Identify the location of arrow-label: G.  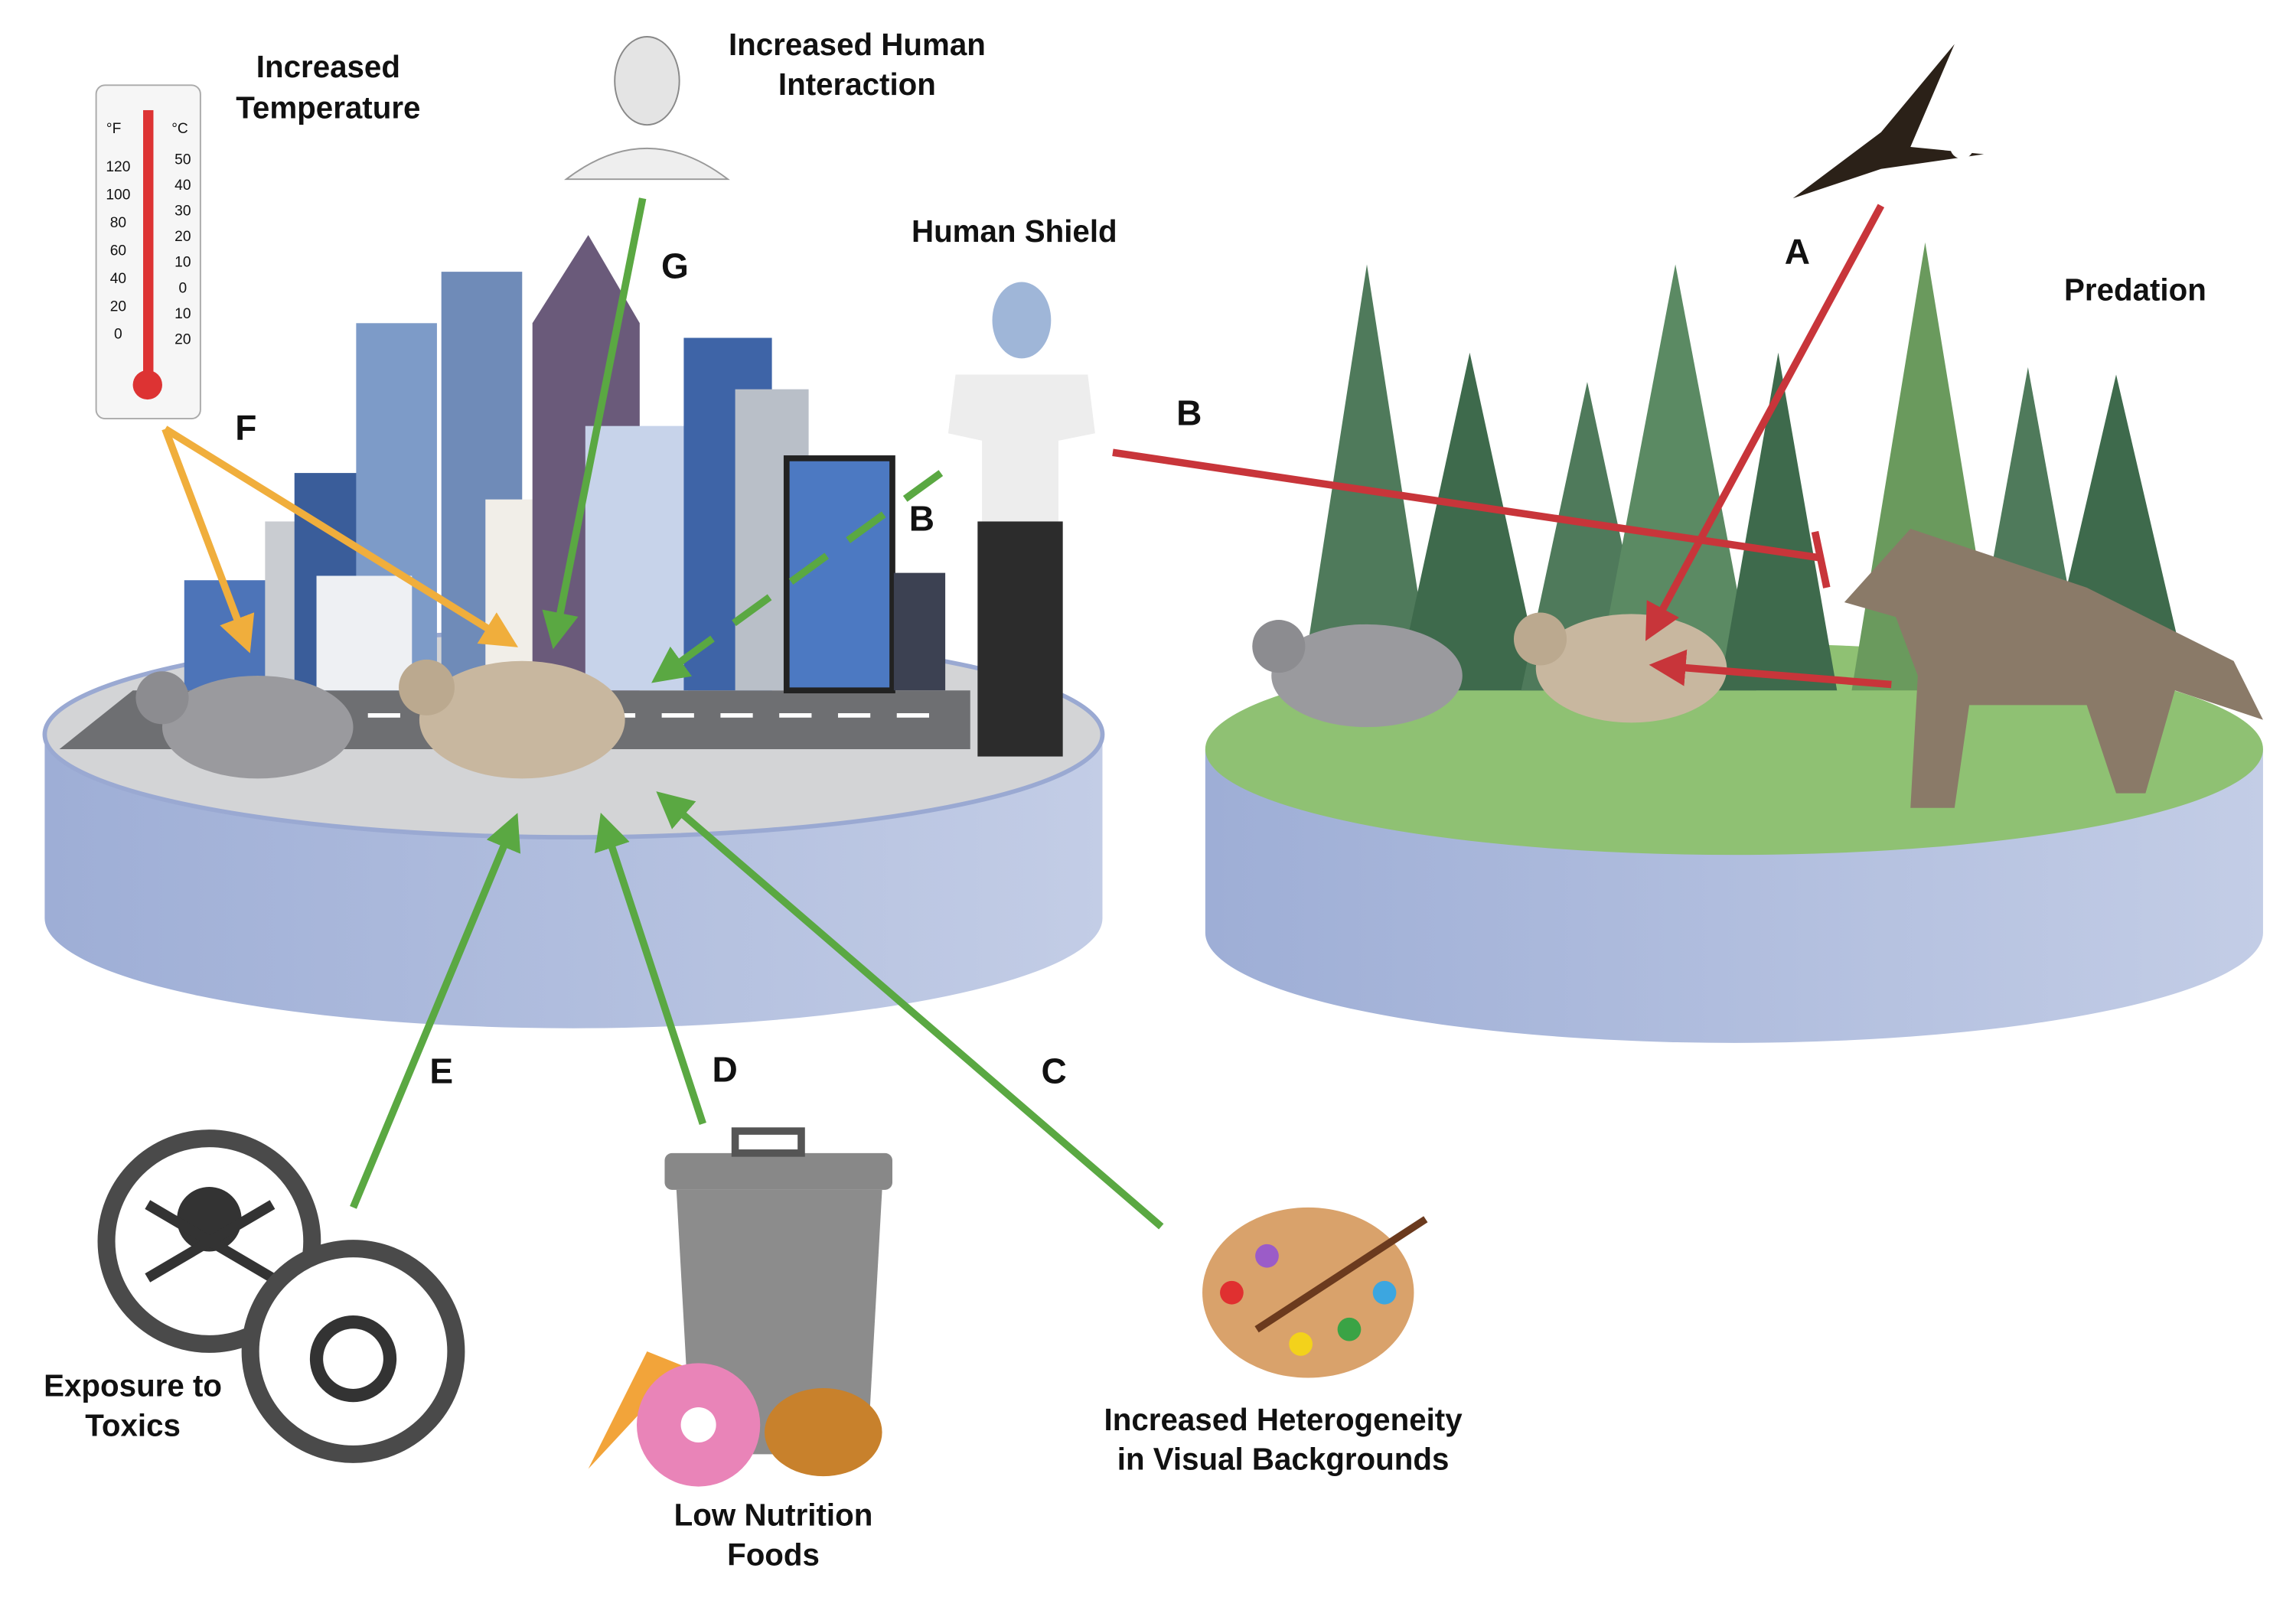
(675, 265).